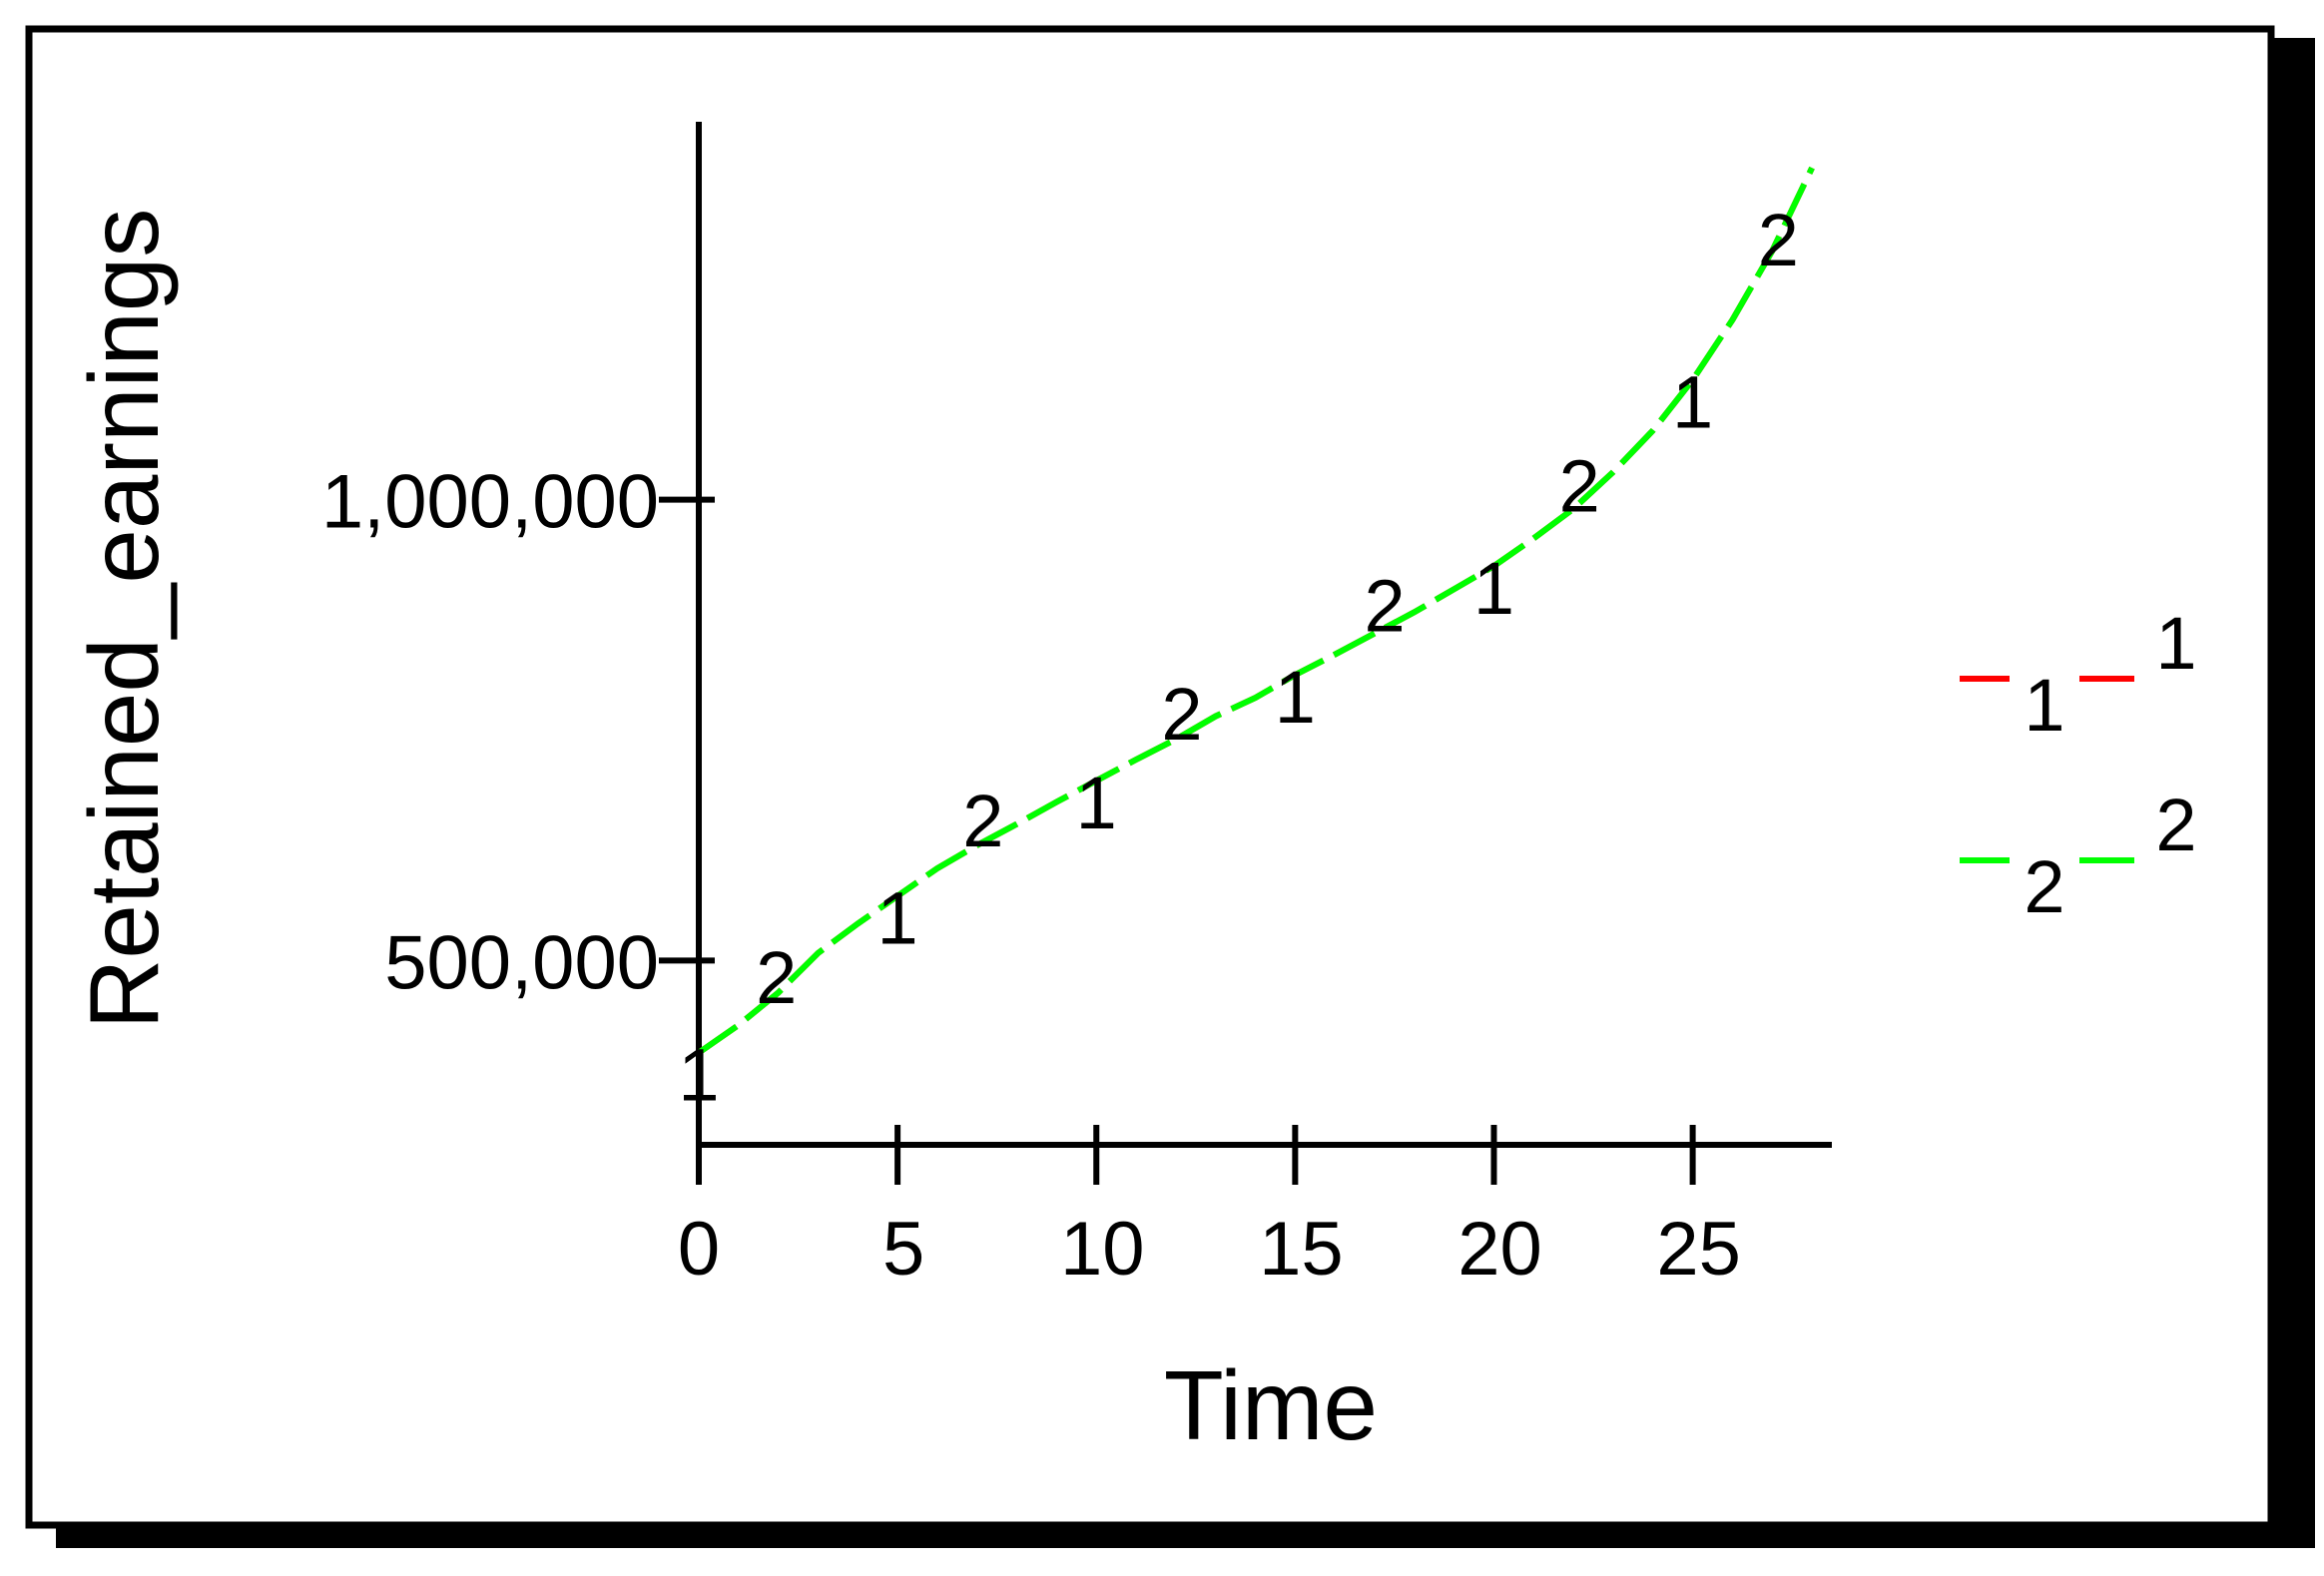 Image resolution: width=2324 pixels, height=1576 pixels. I want to click on y-ticks: 500,000 1,000,000, so click(518, 732).